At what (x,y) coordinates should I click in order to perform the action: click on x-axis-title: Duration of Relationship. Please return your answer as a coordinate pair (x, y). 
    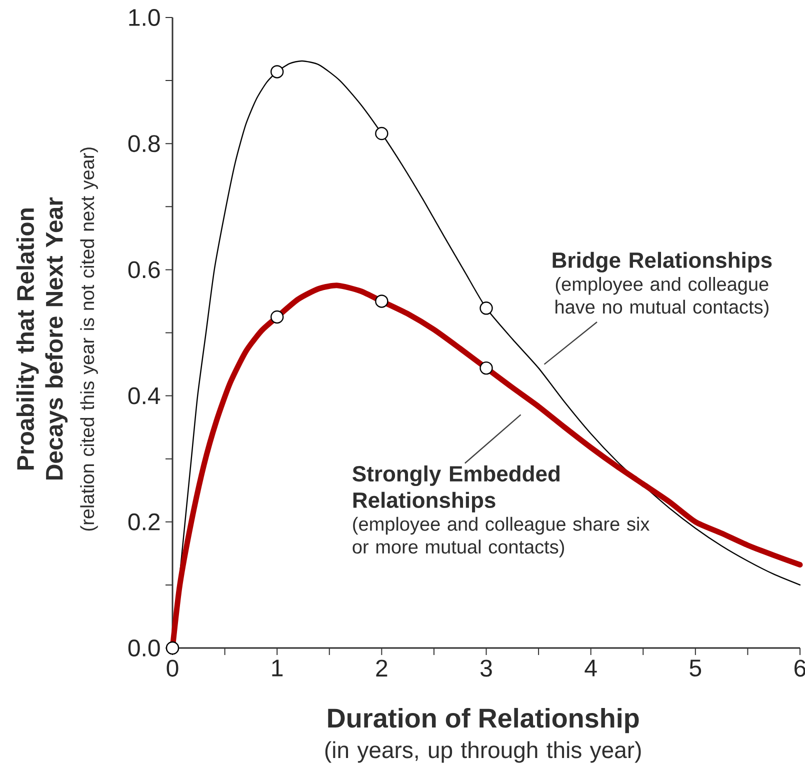
    Looking at the image, I should click on (483, 721).